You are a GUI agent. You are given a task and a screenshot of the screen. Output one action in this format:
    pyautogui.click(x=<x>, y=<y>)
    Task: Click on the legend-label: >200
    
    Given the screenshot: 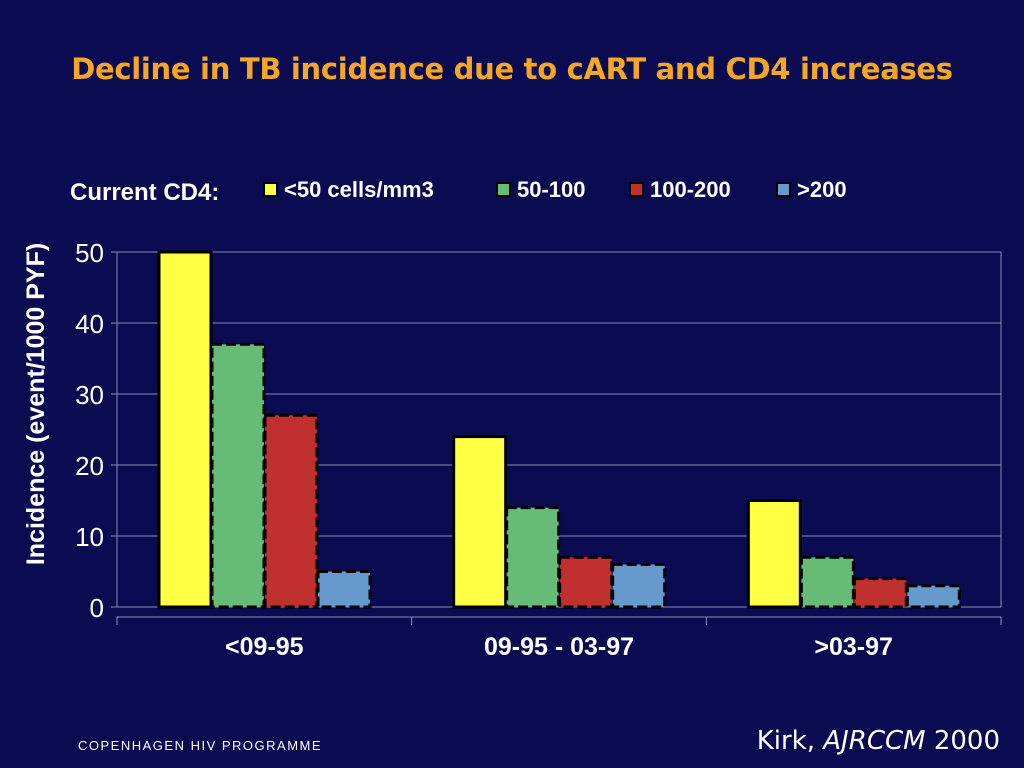 What is the action you would take?
    pyautogui.click(x=822, y=189)
    